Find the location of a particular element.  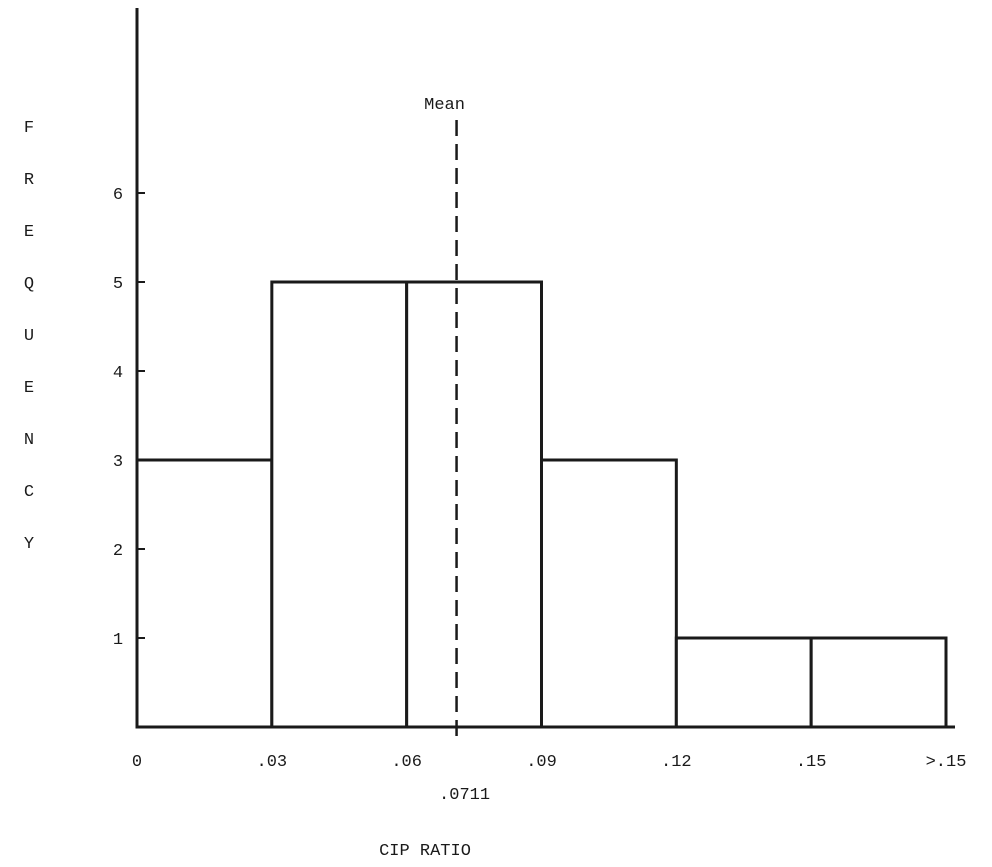

mean-label: Mean is located at coordinates (444, 105).